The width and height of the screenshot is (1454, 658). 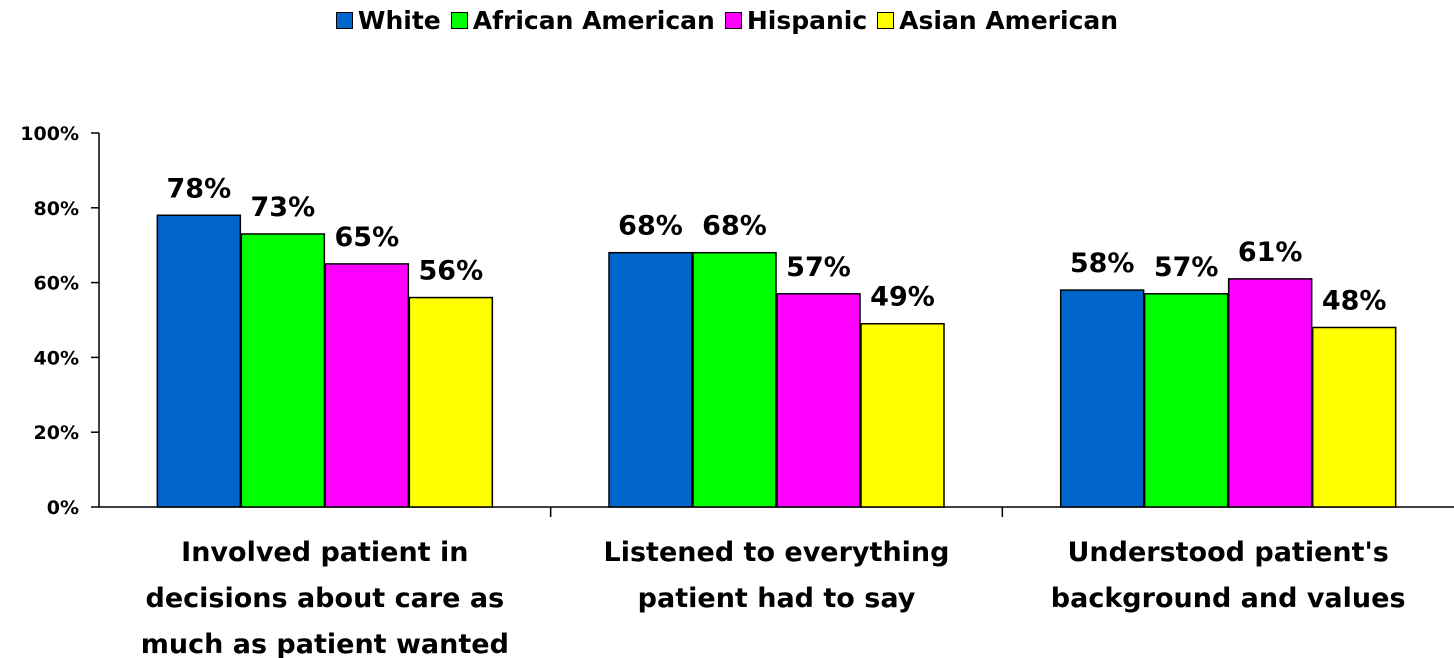 I want to click on y-tick-label: 80%, so click(x=56, y=209).